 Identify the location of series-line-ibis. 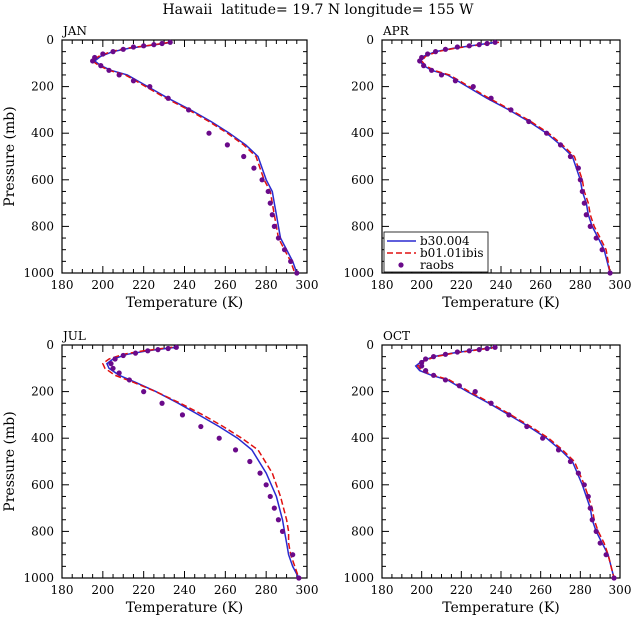
(200, 462).